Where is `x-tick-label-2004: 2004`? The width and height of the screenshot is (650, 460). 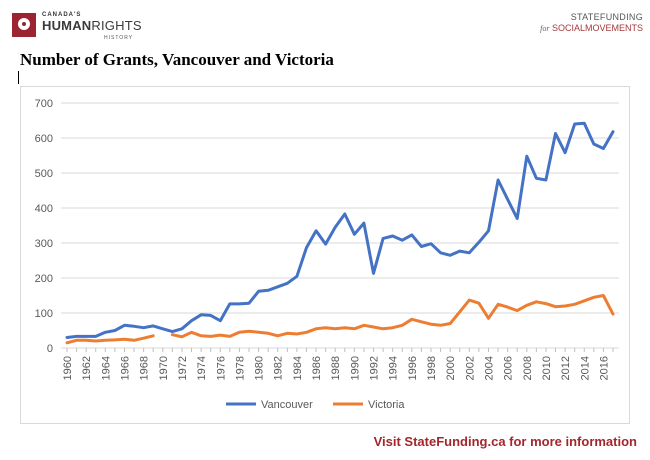 x-tick-label-2004: 2004 is located at coordinates (489, 368).